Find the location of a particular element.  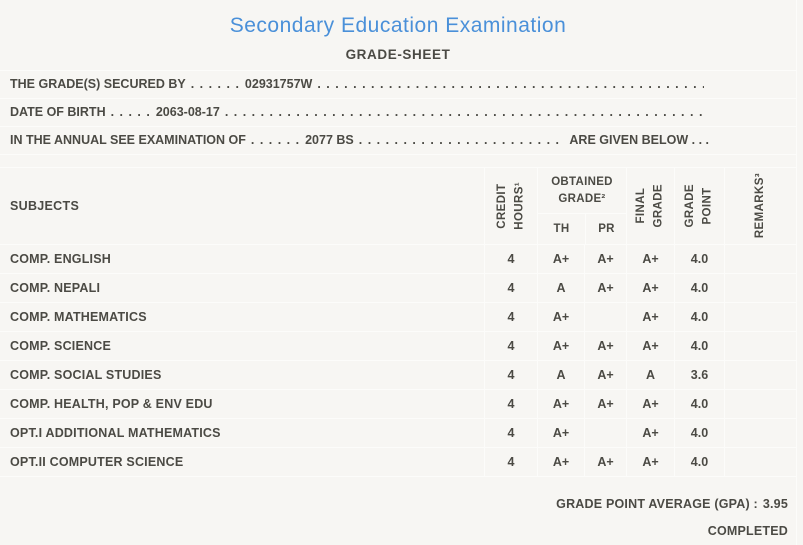

gpa-label: GRADE POINT AVERAGE (GPA) : is located at coordinates (657, 504).